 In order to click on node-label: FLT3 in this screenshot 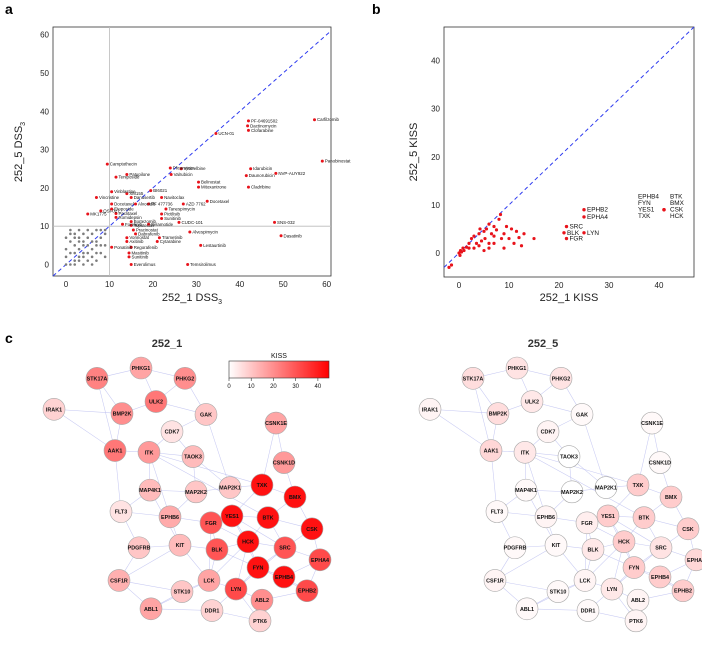, I will do `click(121, 513)`.